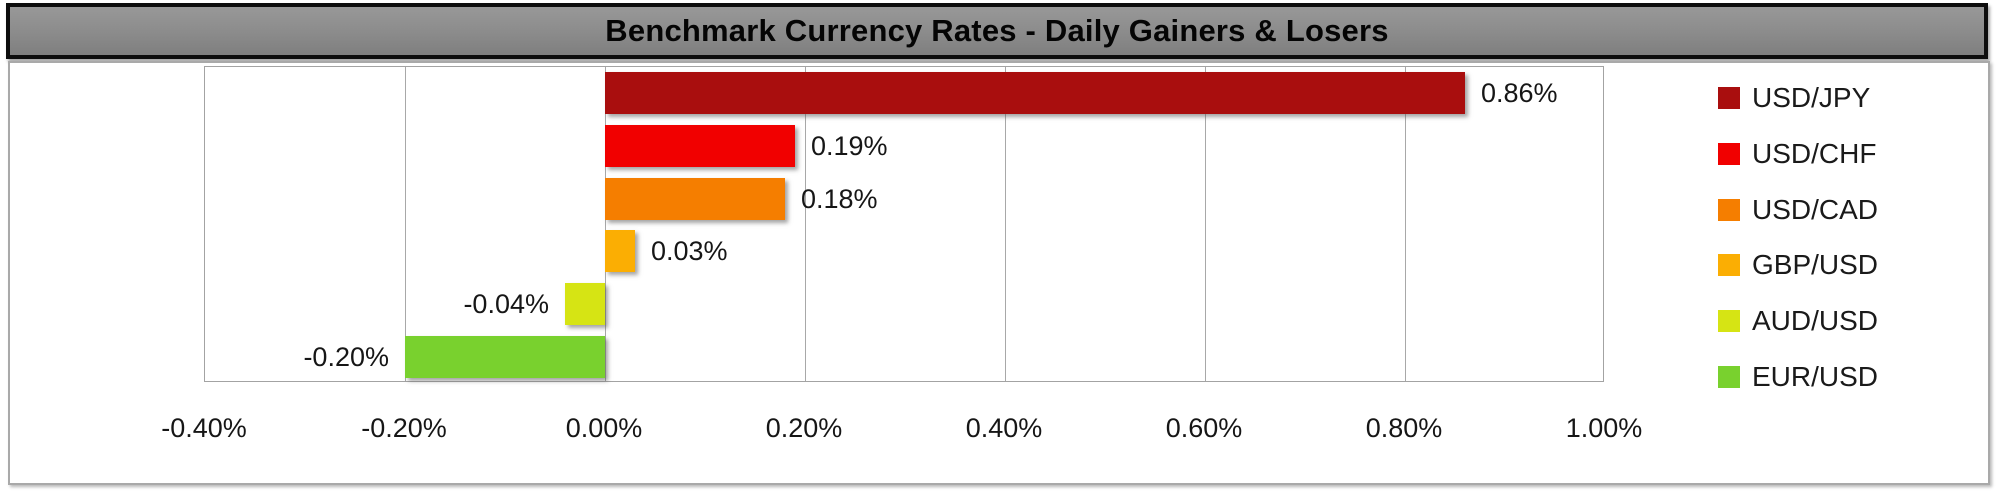  What do you see at coordinates (839, 198) in the screenshot?
I see `data-label-usd-cad: 0.18%` at bounding box center [839, 198].